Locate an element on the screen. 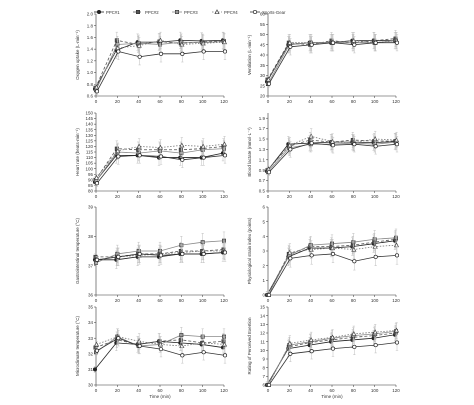 The height and width of the screenshot is (405, 474). x-tick-label: 60 is located at coordinates (332, 101).